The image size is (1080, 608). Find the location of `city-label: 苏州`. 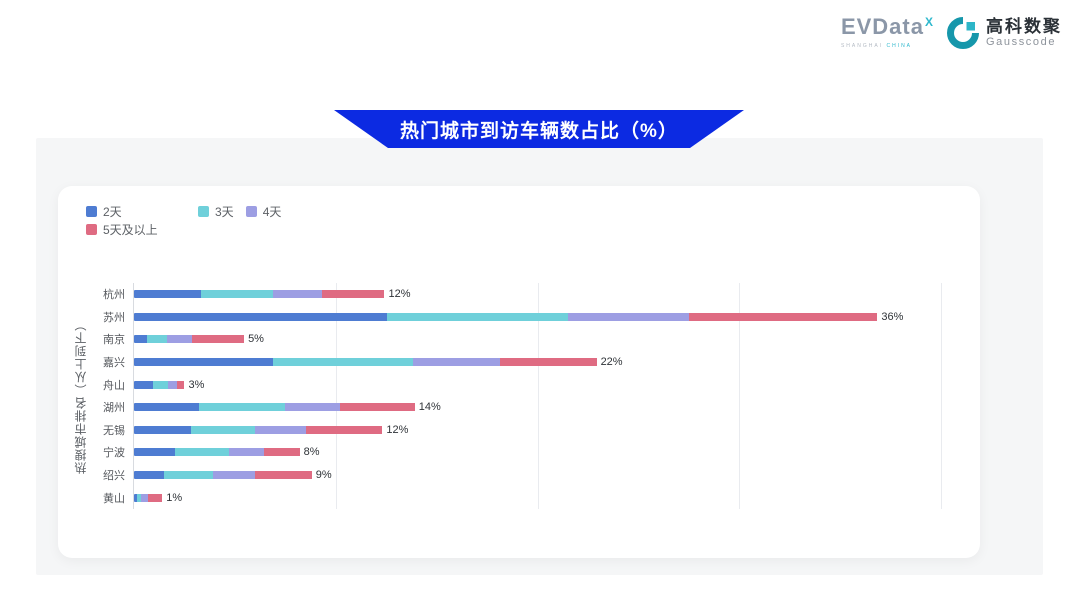

city-label: 苏州 is located at coordinates (114, 317).